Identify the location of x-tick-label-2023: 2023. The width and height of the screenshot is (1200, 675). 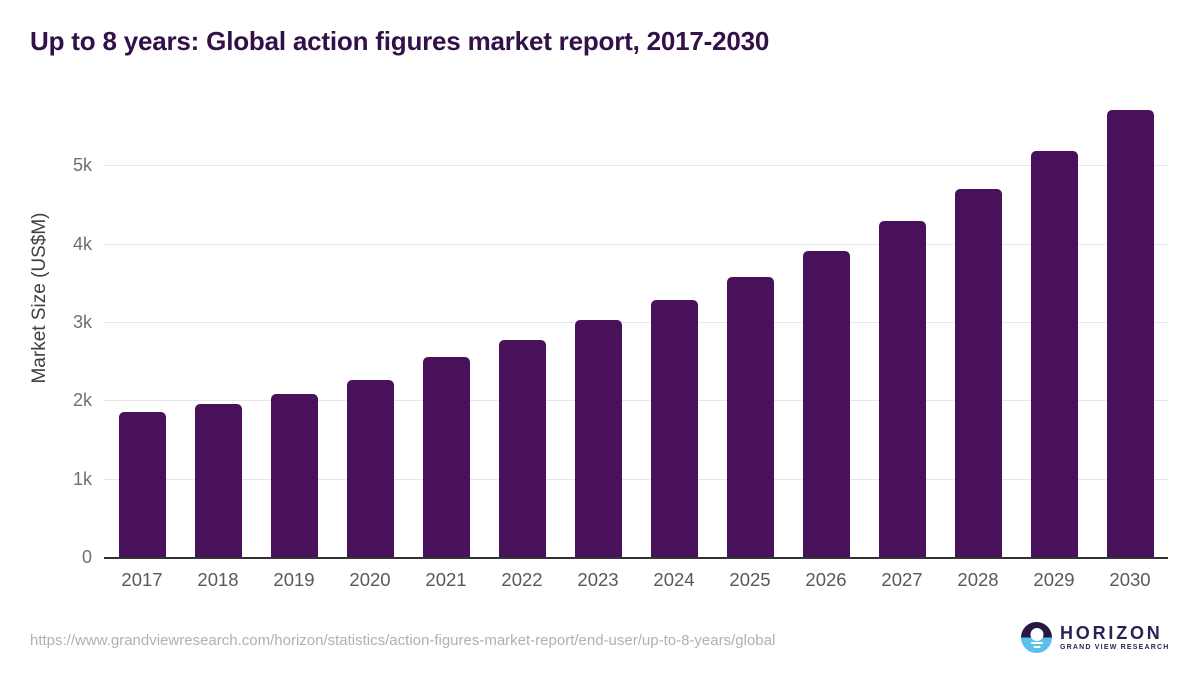
(598, 579).